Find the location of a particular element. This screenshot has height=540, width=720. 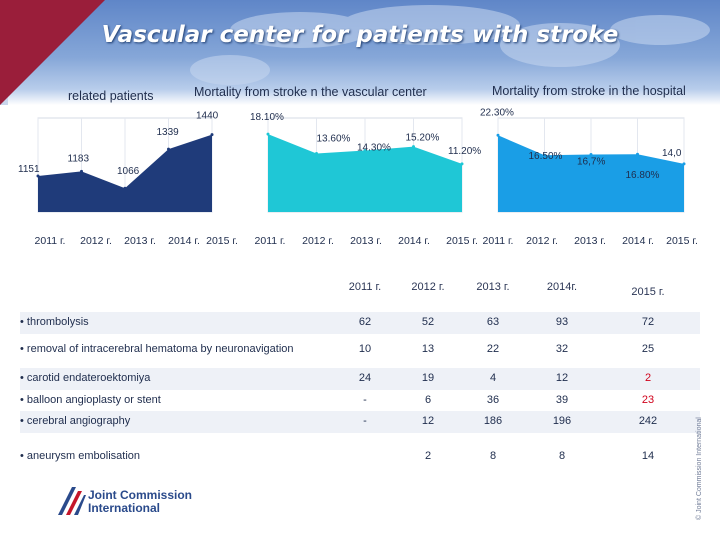

data-label: 11.20% is located at coordinates (464, 151).